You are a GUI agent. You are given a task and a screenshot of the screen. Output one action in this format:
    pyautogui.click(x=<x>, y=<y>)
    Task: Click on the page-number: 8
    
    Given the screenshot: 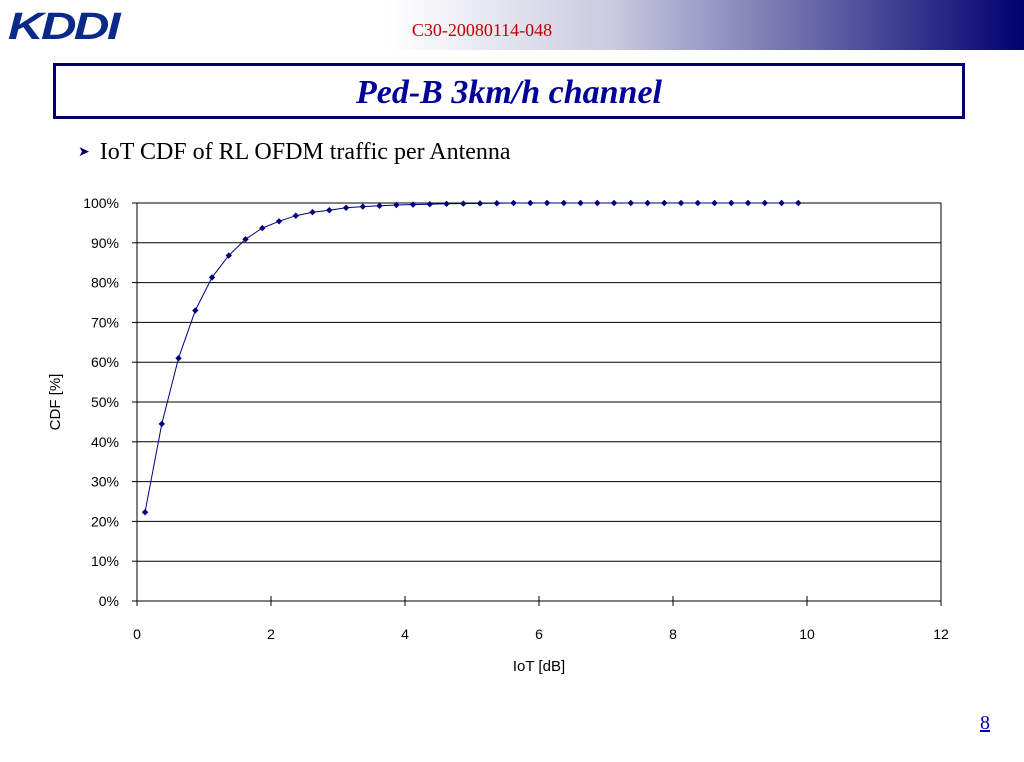 What is the action you would take?
    pyautogui.click(x=985, y=723)
    